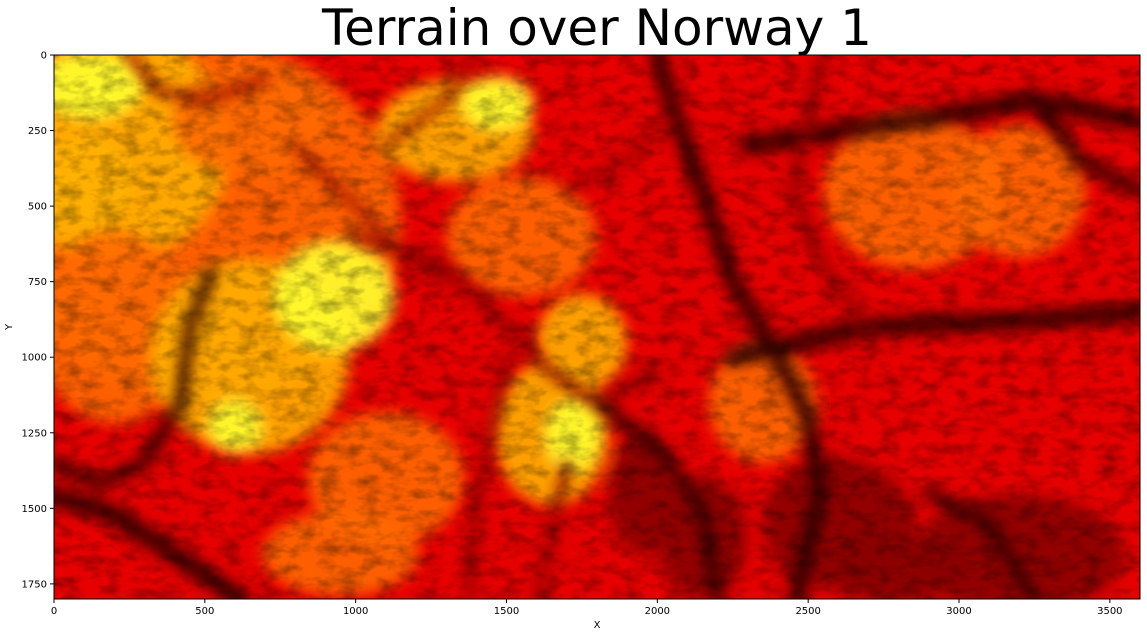  What do you see at coordinates (958, 611) in the screenshot?
I see `x-tick-label: 3000` at bounding box center [958, 611].